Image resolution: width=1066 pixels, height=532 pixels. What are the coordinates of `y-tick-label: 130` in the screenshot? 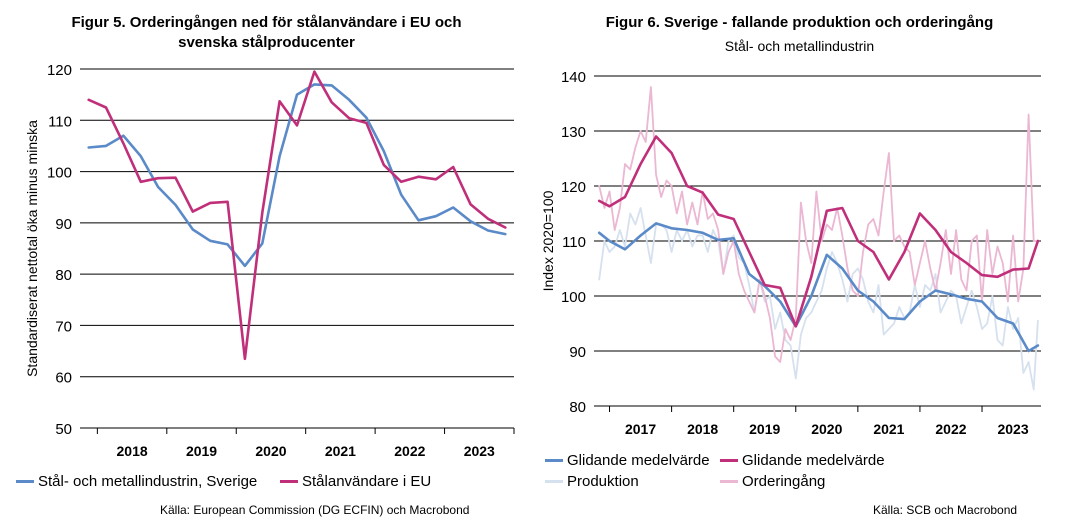 It's located at (573, 132).